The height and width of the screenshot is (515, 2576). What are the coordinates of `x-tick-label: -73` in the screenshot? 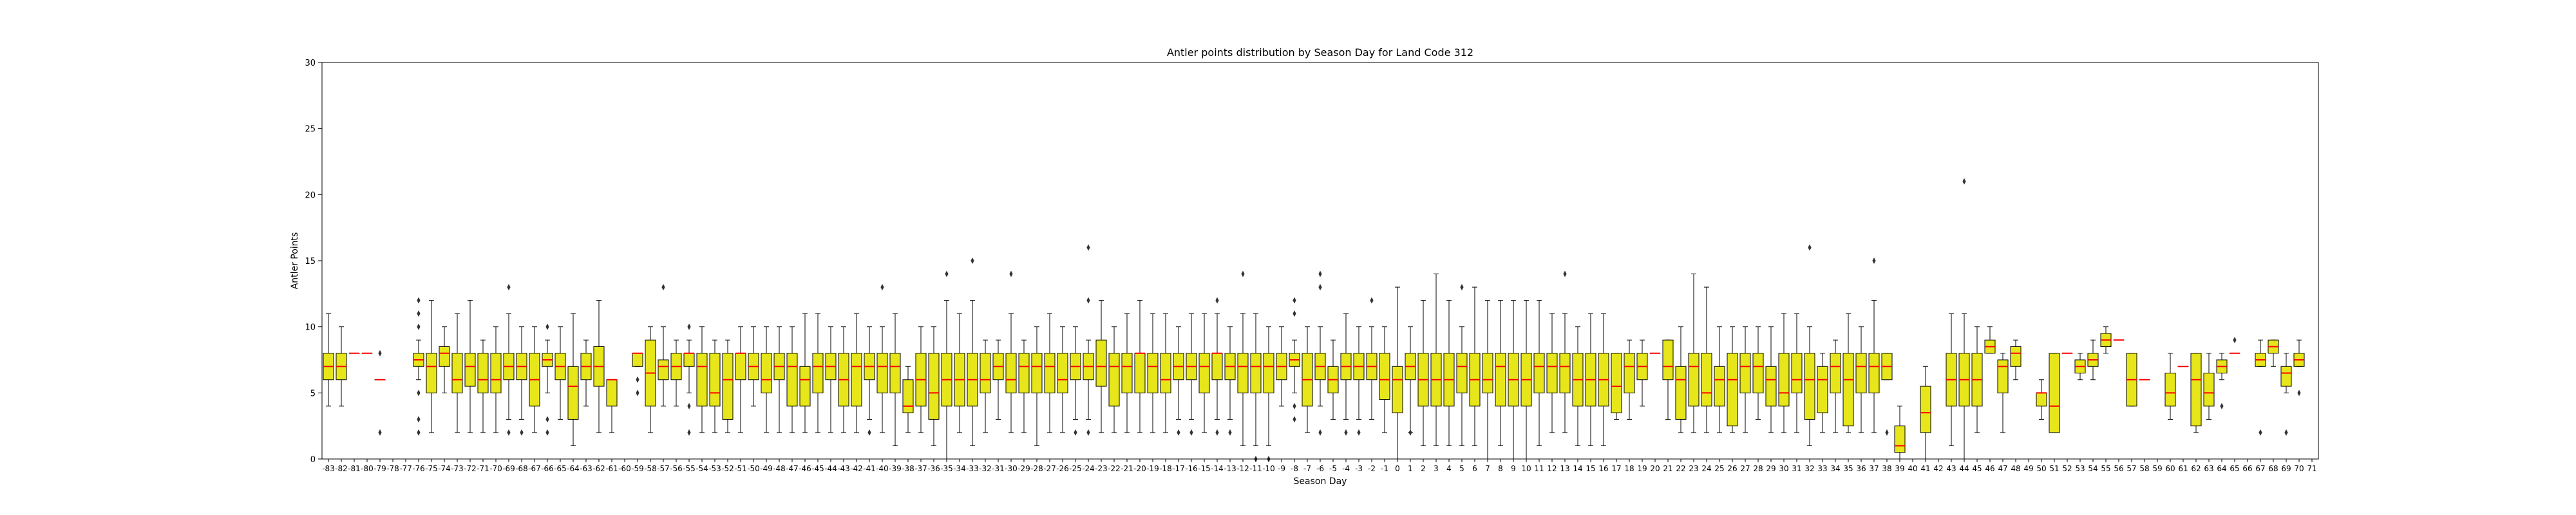 It's located at (458, 468).